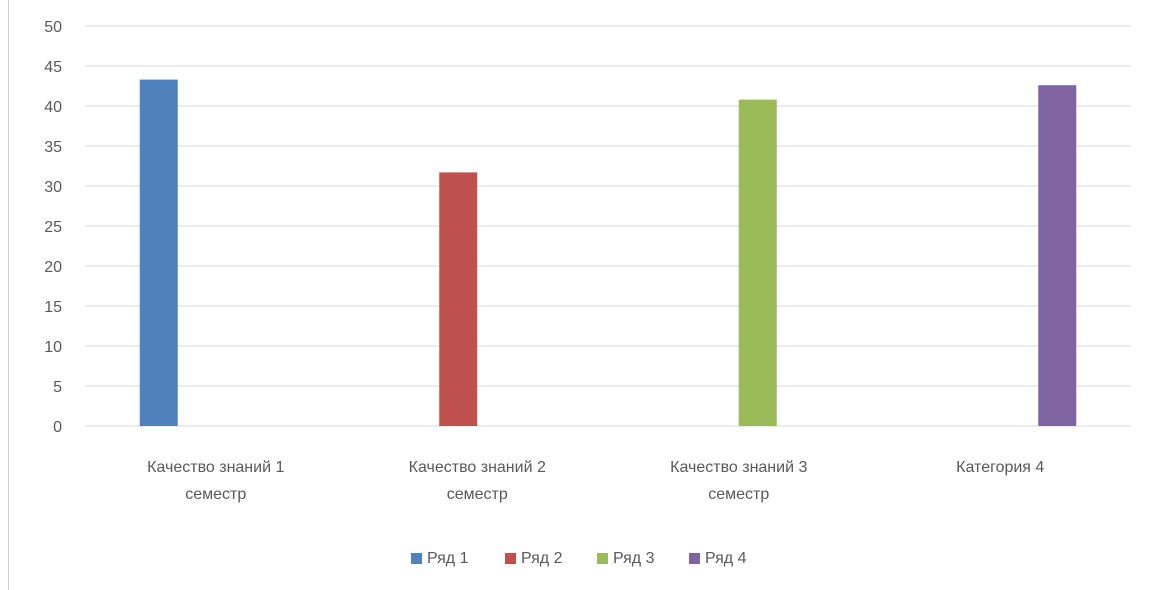  What do you see at coordinates (53, 67) in the screenshot?
I see `y-tick-label: 45` at bounding box center [53, 67].